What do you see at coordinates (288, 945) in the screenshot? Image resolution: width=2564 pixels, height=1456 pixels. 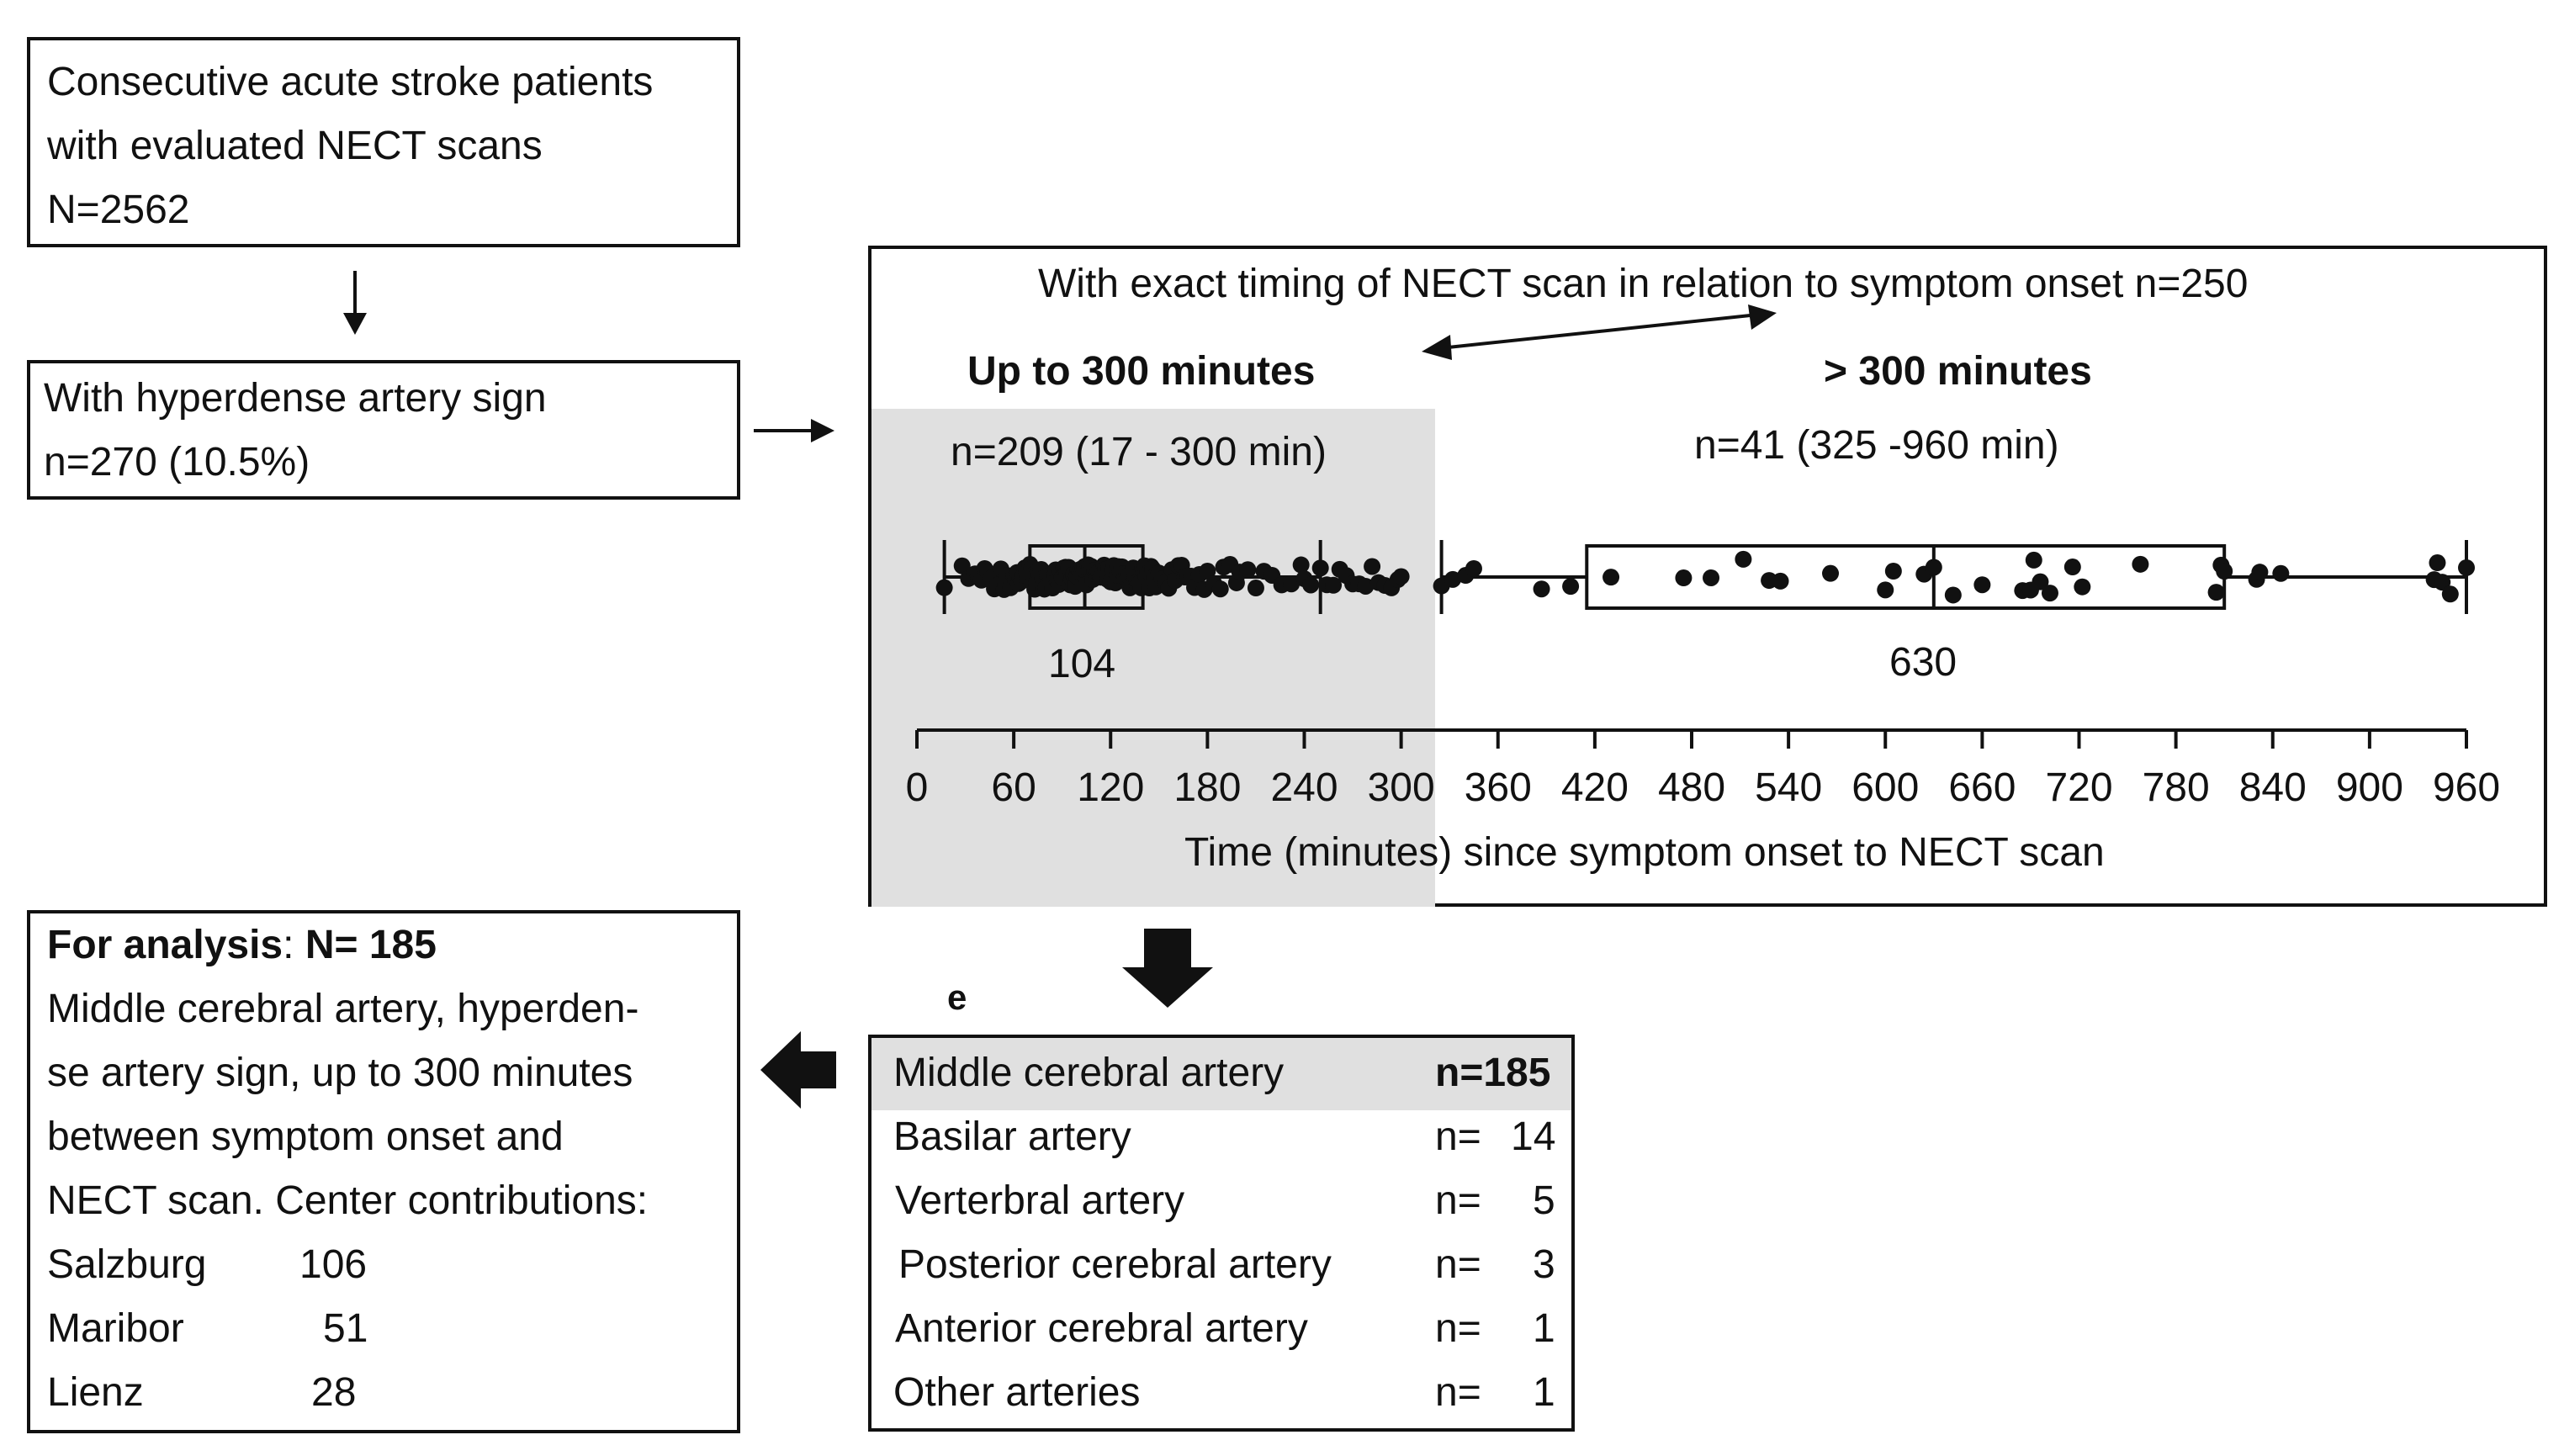 I see `analysis-colon: :` at bounding box center [288, 945].